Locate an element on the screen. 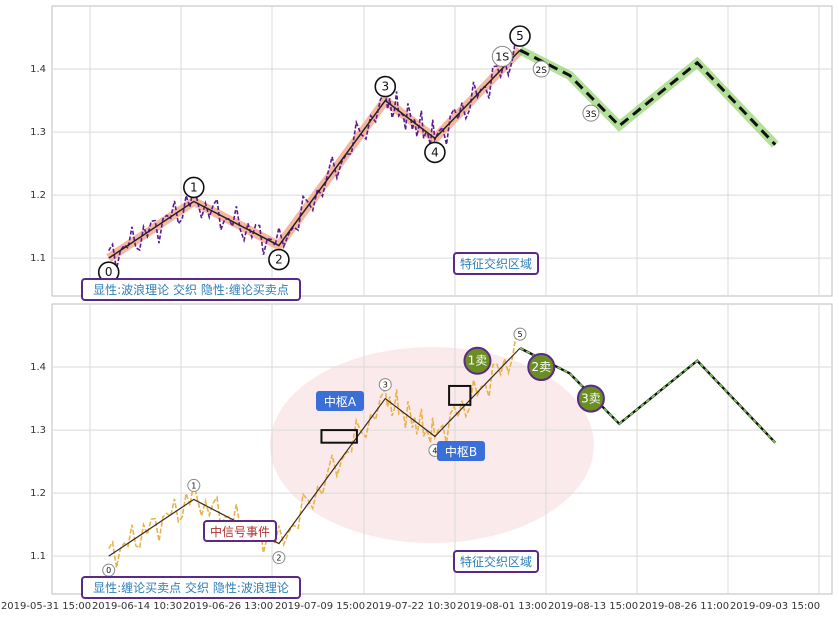  top-zone-label-box: 特征交织区域 is located at coordinates (496, 263).